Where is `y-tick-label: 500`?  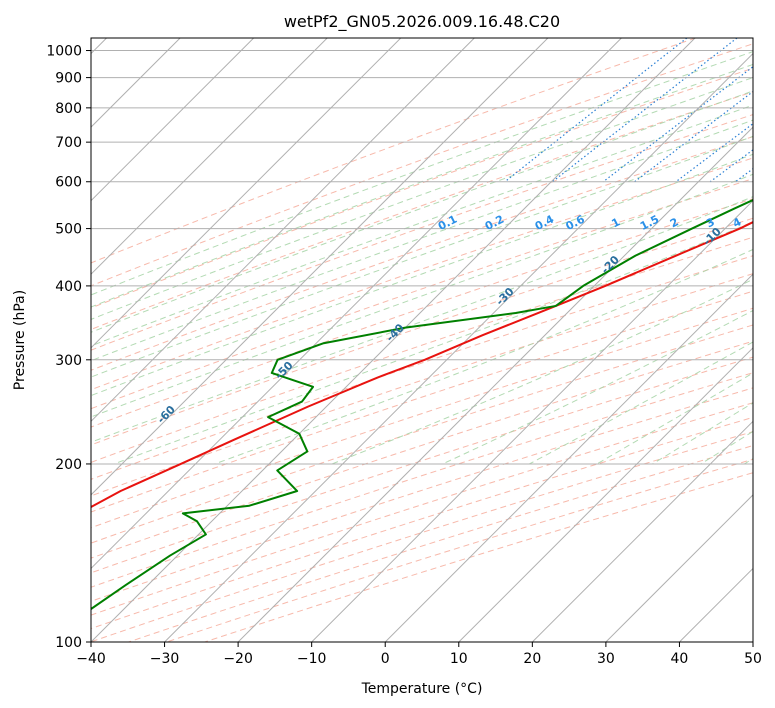
y-tick-label: 500 is located at coordinates (68, 230).